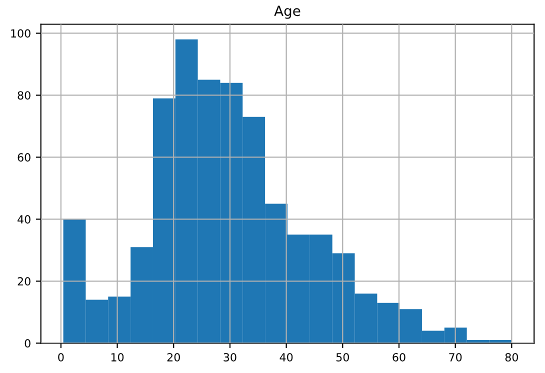  Describe the element at coordinates (455, 357) in the screenshot. I see `x-tick-label: 70` at that location.